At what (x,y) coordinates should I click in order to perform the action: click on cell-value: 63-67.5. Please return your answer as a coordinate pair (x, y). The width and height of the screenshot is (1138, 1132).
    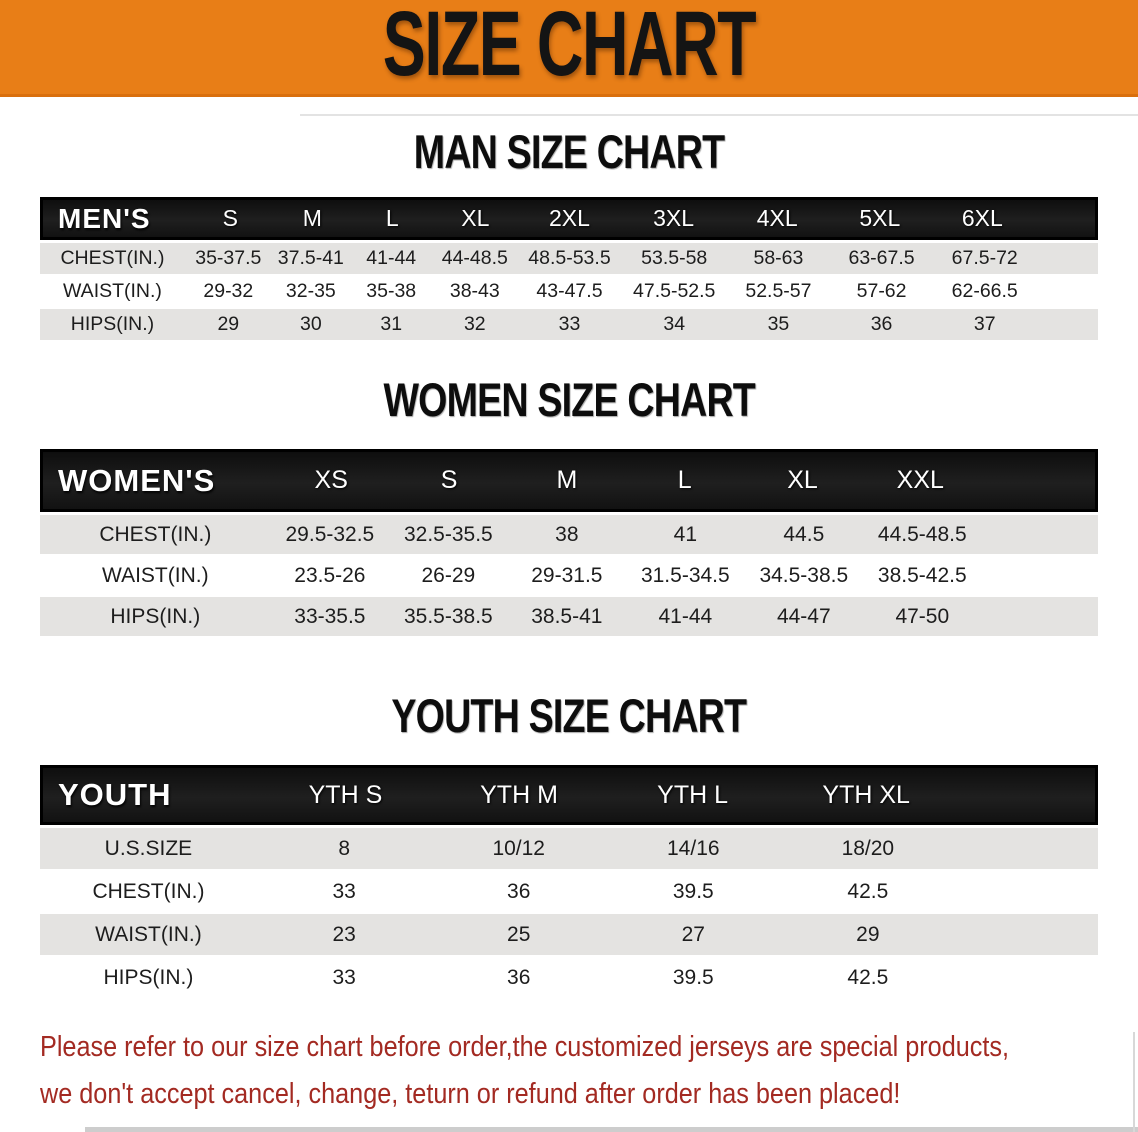
    Looking at the image, I should click on (881, 258).